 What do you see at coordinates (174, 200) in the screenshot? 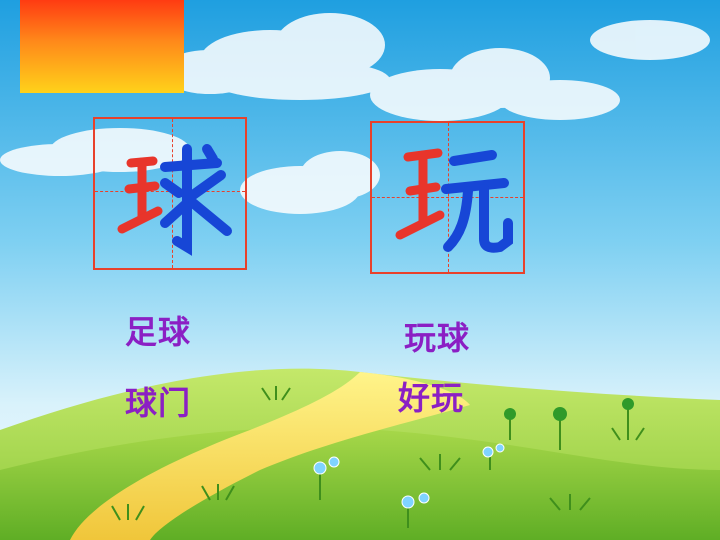
I see `character-qiu` at bounding box center [174, 200].